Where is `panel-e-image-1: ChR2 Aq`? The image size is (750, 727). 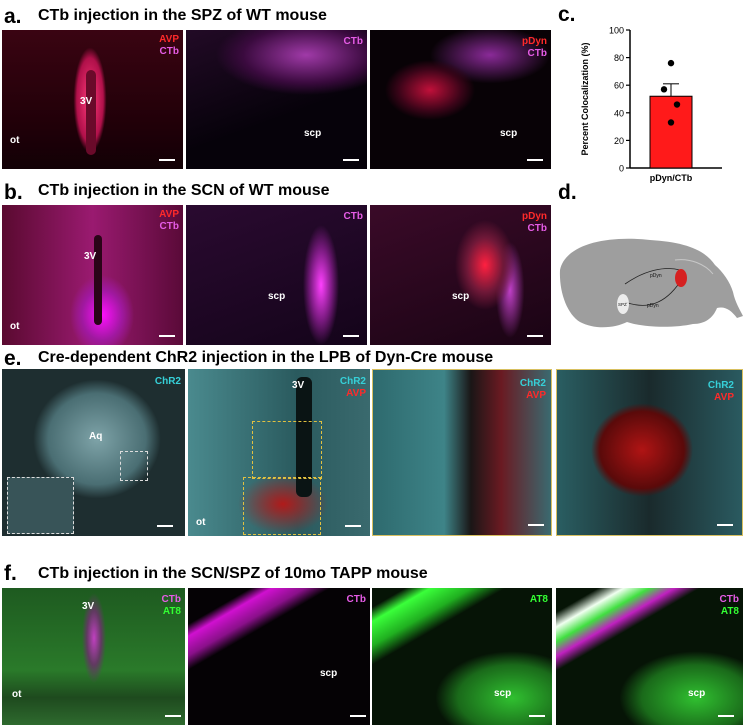 panel-e-image-1: ChR2 Aq is located at coordinates (93, 452).